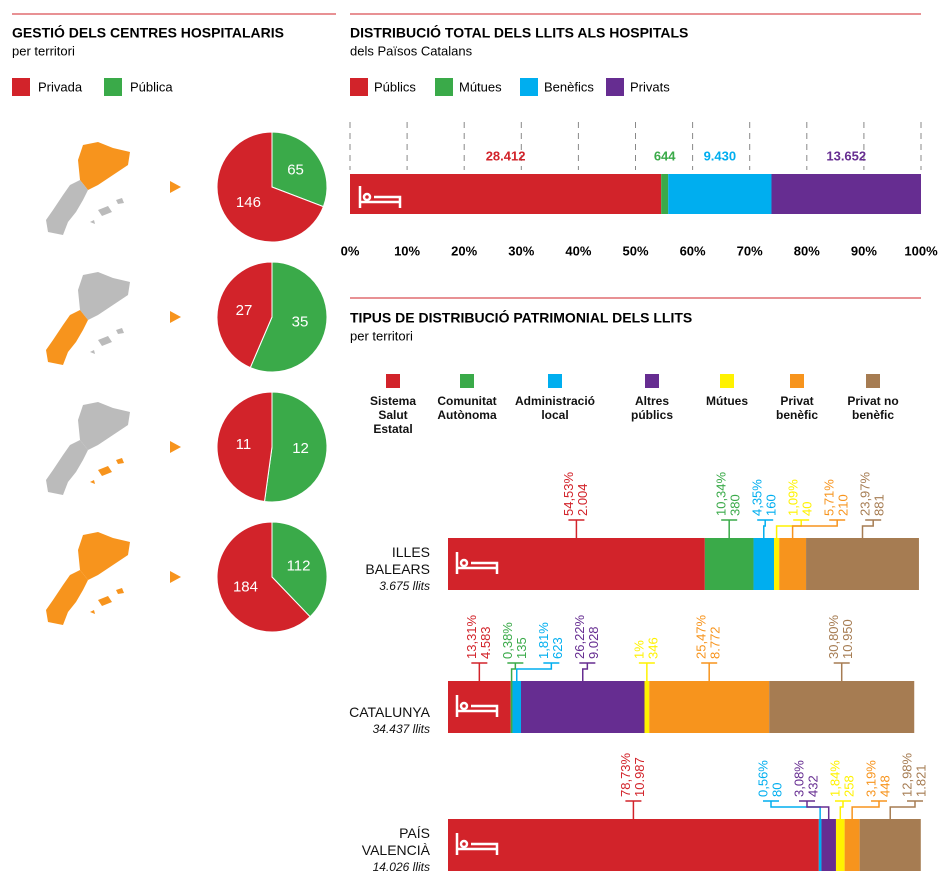 This screenshot has width=944, height=892. I want to click on x-tick-label: 40%, so click(578, 250).